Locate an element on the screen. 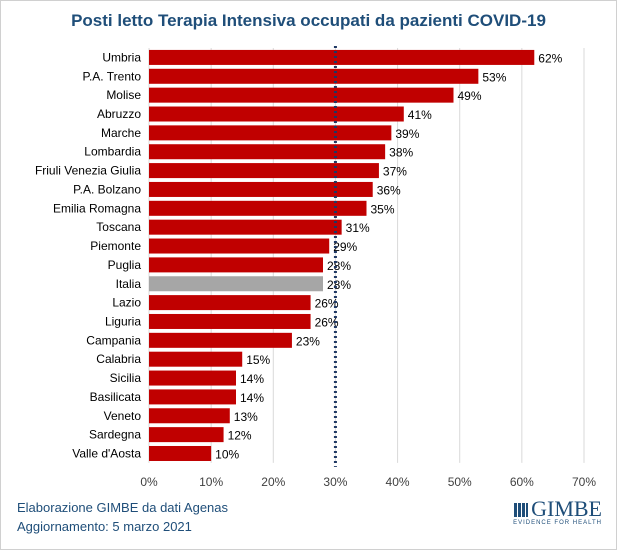 Image resolution: width=617 pixels, height=550 pixels. data-label: 12% is located at coordinates (240, 436).